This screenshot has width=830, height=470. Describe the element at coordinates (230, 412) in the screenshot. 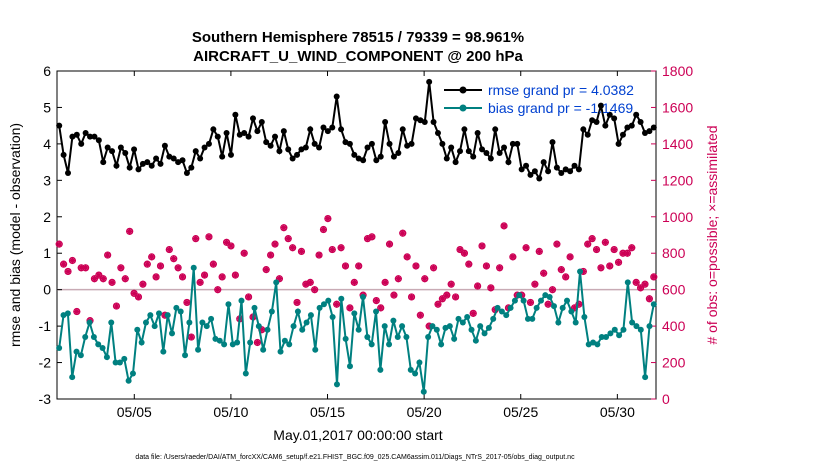

I see `x-tick-label: 05/10` at that location.